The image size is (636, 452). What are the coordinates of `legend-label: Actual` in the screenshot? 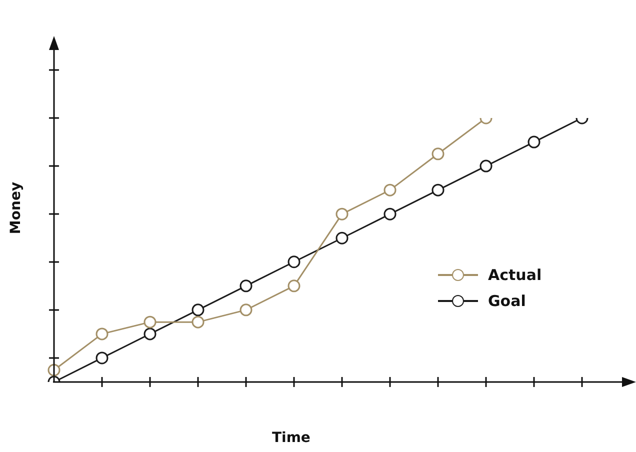 It's located at (515, 275).